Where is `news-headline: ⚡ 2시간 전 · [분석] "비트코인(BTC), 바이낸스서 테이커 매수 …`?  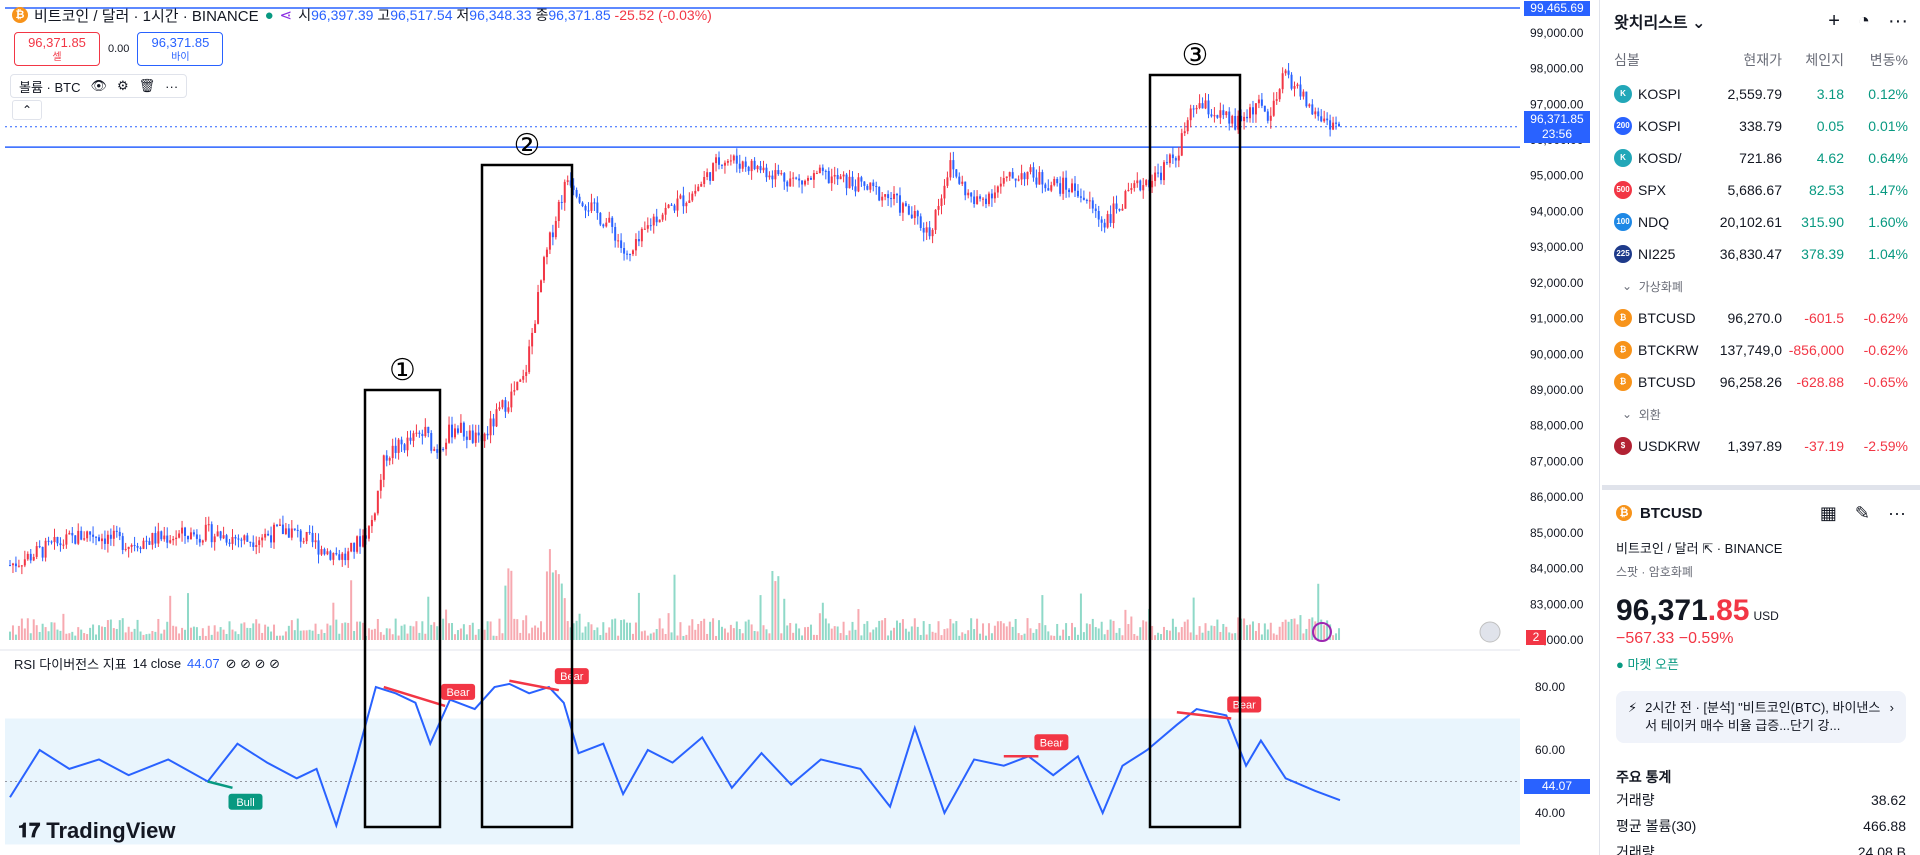 news-headline: ⚡ 2시간 전 · [분석] "비트코인(BTC), 바이낸스서 테이커 매수 … is located at coordinates (1761, 717).